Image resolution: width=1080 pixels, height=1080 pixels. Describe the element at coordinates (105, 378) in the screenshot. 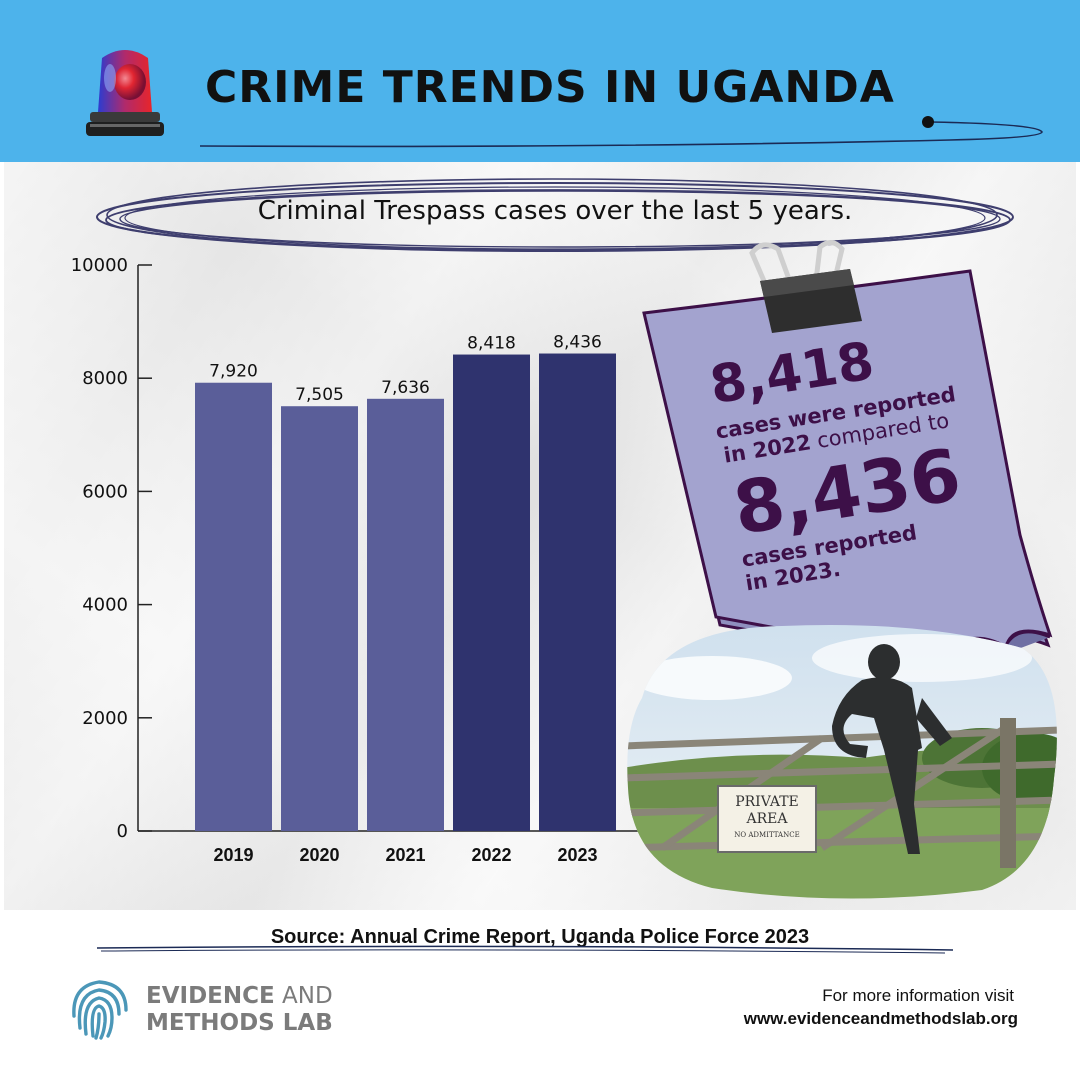

I see `y-tick-label: 8000` at that location.